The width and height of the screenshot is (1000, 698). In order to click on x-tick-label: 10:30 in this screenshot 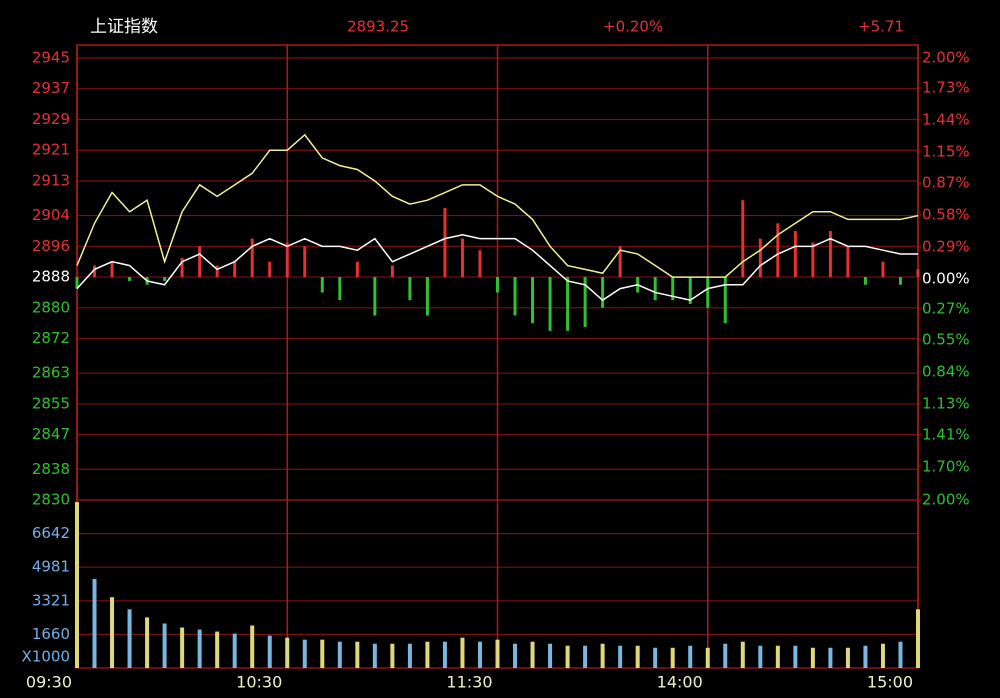, I will do `click(259, 682)`.